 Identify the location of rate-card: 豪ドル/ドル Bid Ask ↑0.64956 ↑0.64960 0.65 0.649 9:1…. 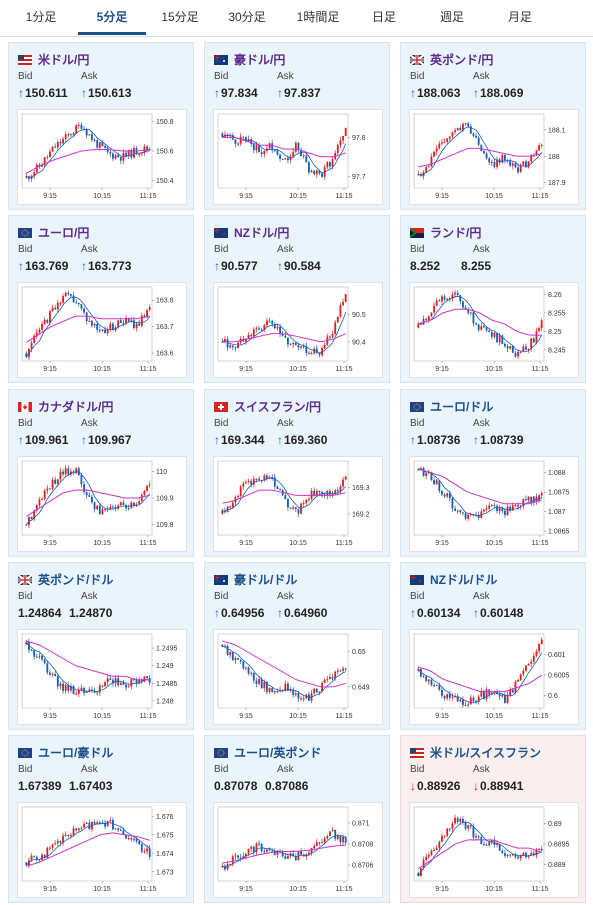
(297, 646).